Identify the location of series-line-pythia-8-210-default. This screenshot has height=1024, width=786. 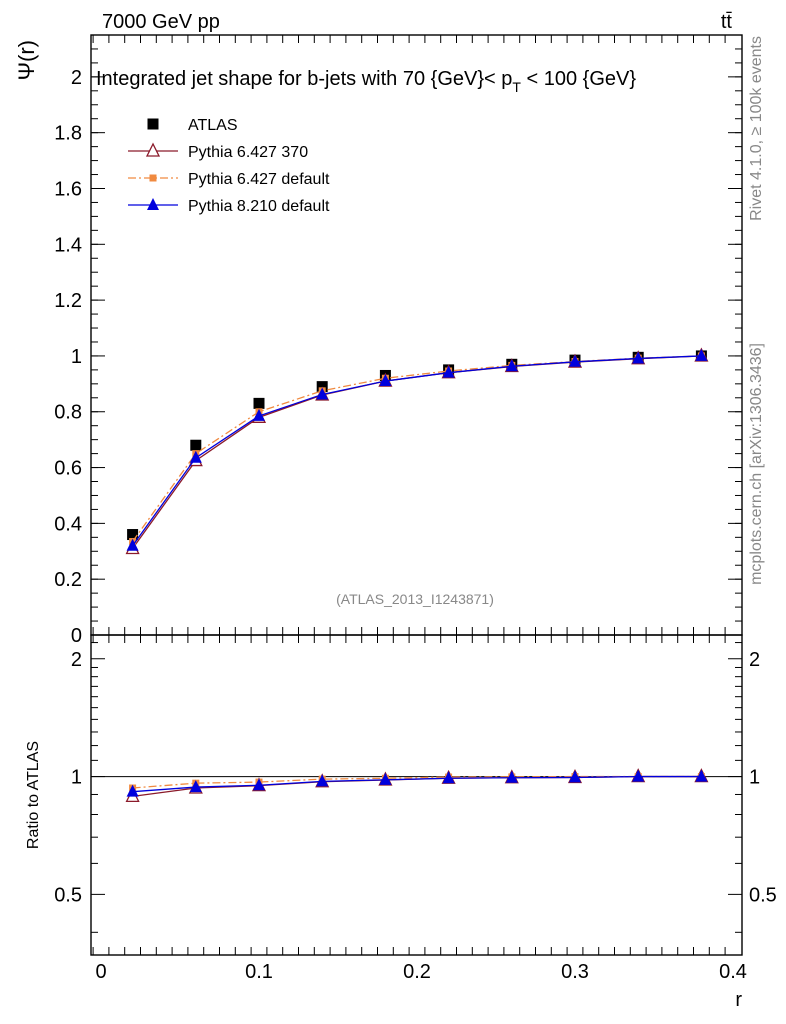
(417, 451).